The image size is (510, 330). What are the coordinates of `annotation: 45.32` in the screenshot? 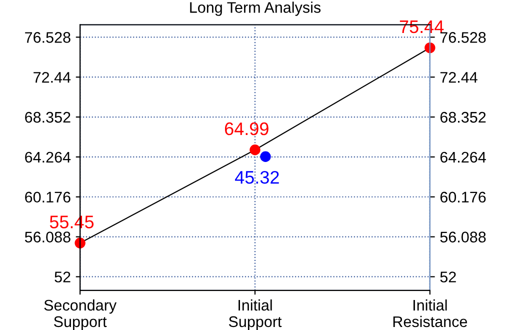 It's located at (256, 177).